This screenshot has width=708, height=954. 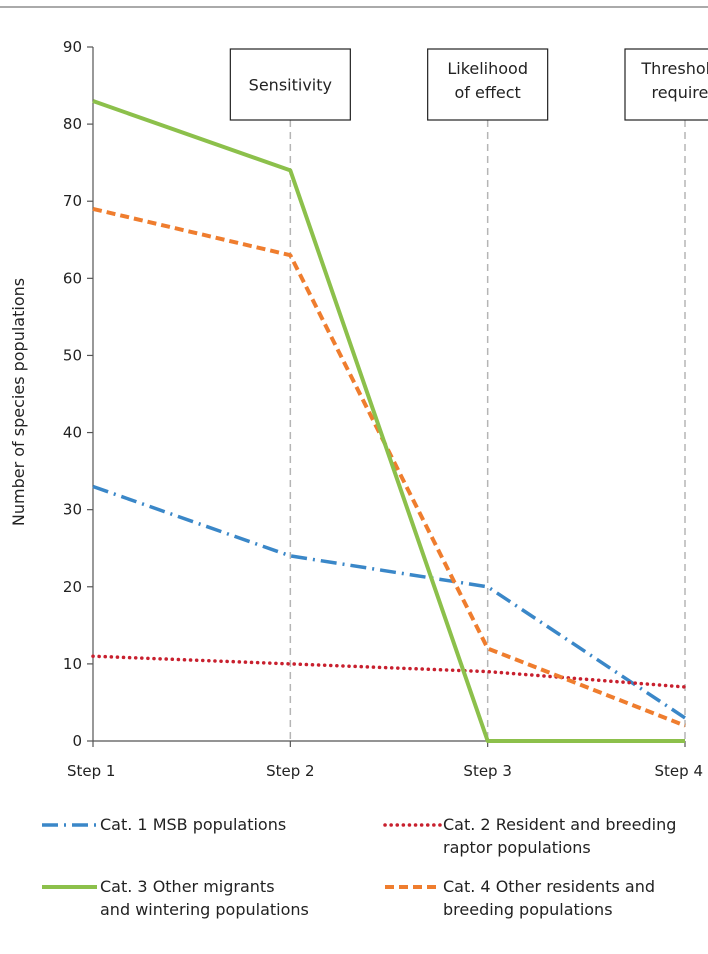 What do you see at coordinates (679, 771) in the screenshot?
I see `x-tick-label: Step 4` at bounding box center [679, 771].